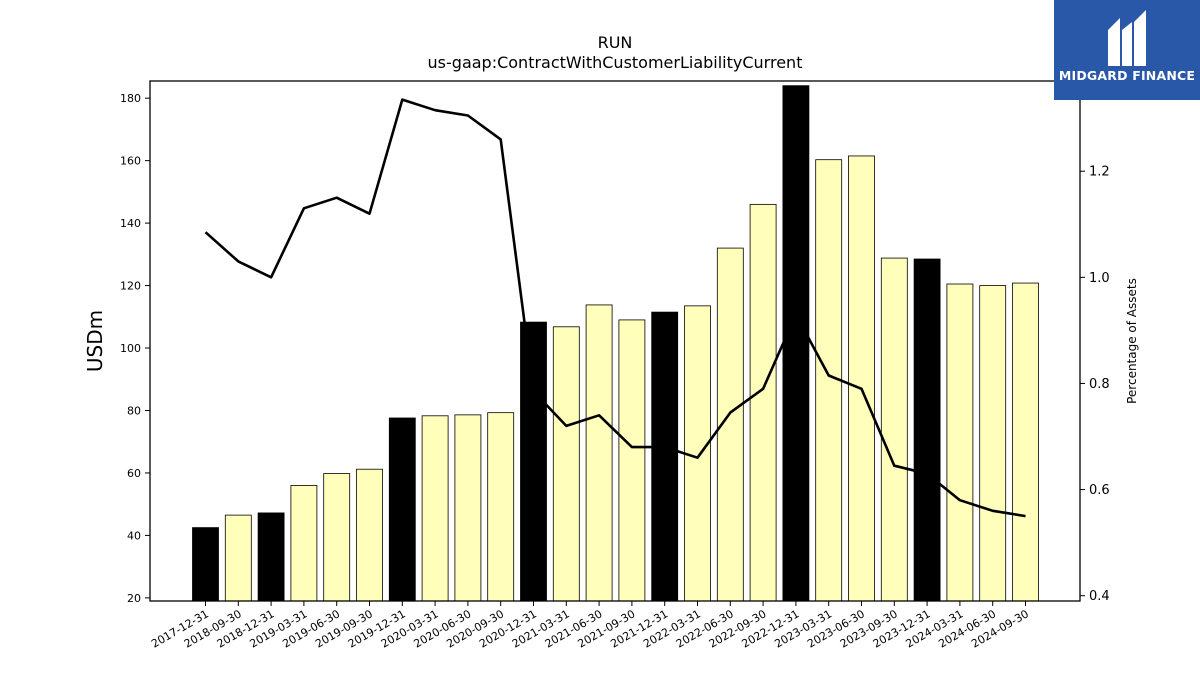 Image resolution: width=1200 pixels, height=675 pixels. I want to click on y-tick-label: 180, so click(130, 98).